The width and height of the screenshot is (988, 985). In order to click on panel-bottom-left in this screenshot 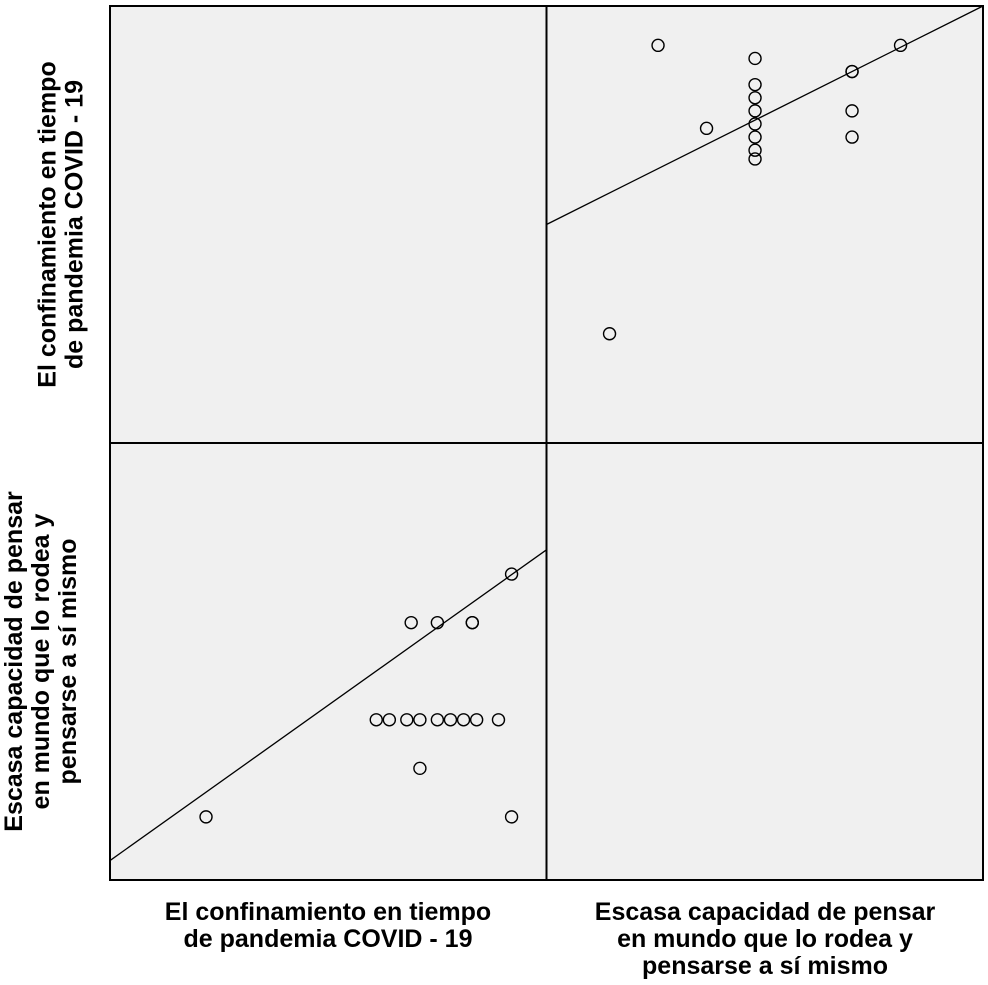, I will do `click(328, 705)`.